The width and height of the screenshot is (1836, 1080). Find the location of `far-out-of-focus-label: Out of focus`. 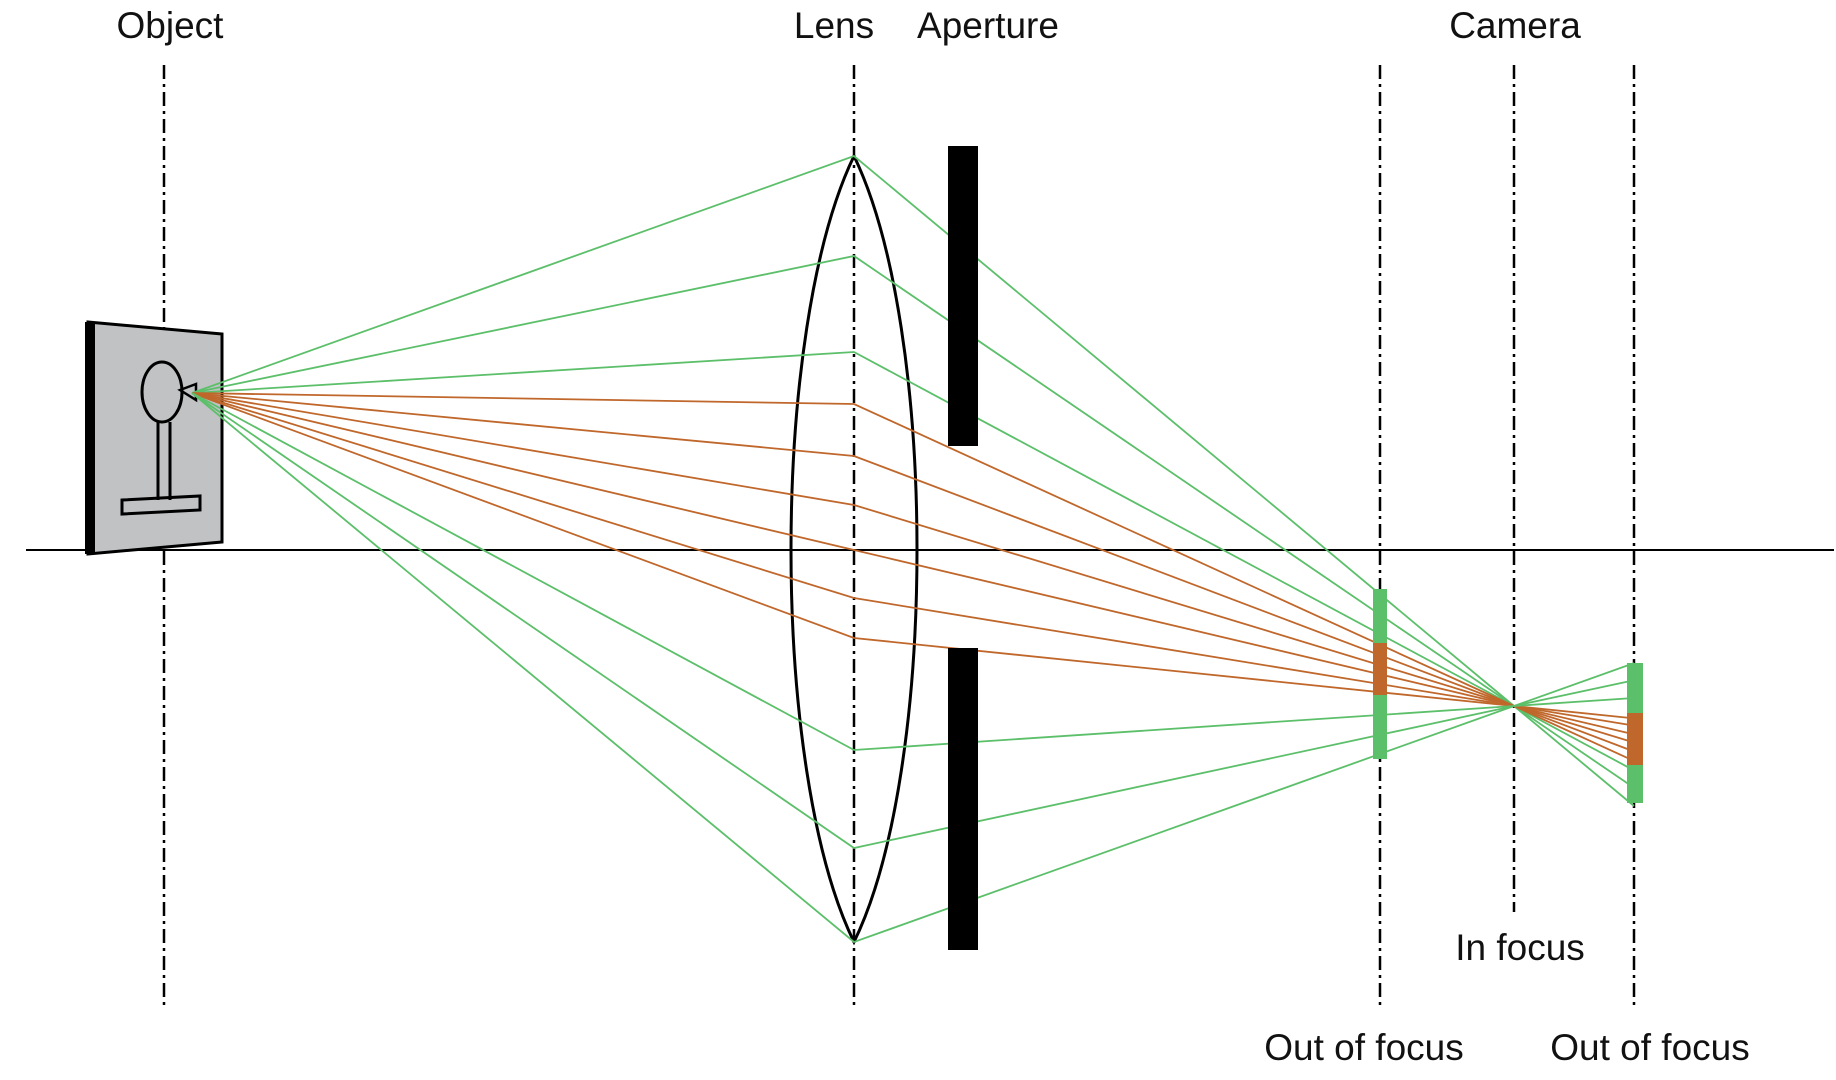

far-out-of-focus-label: Out of focus is located at coordinates (1650, 1047).